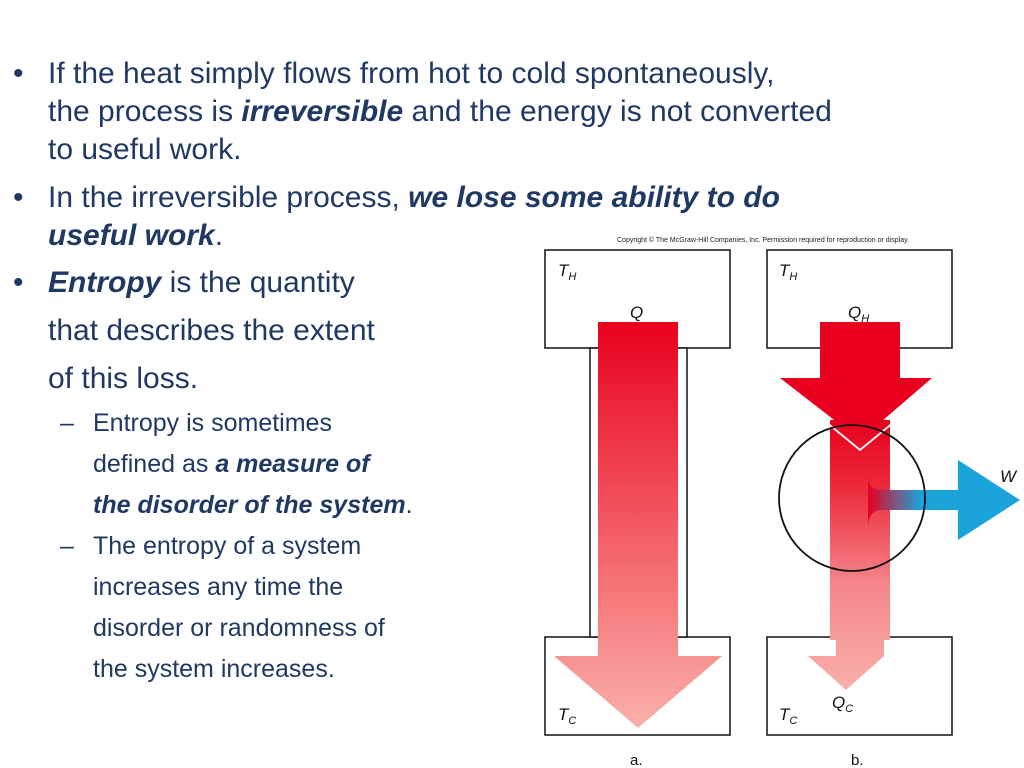  I want to click on sub-bullet-1-line-3: the disorder of the system., so click(253, 505).